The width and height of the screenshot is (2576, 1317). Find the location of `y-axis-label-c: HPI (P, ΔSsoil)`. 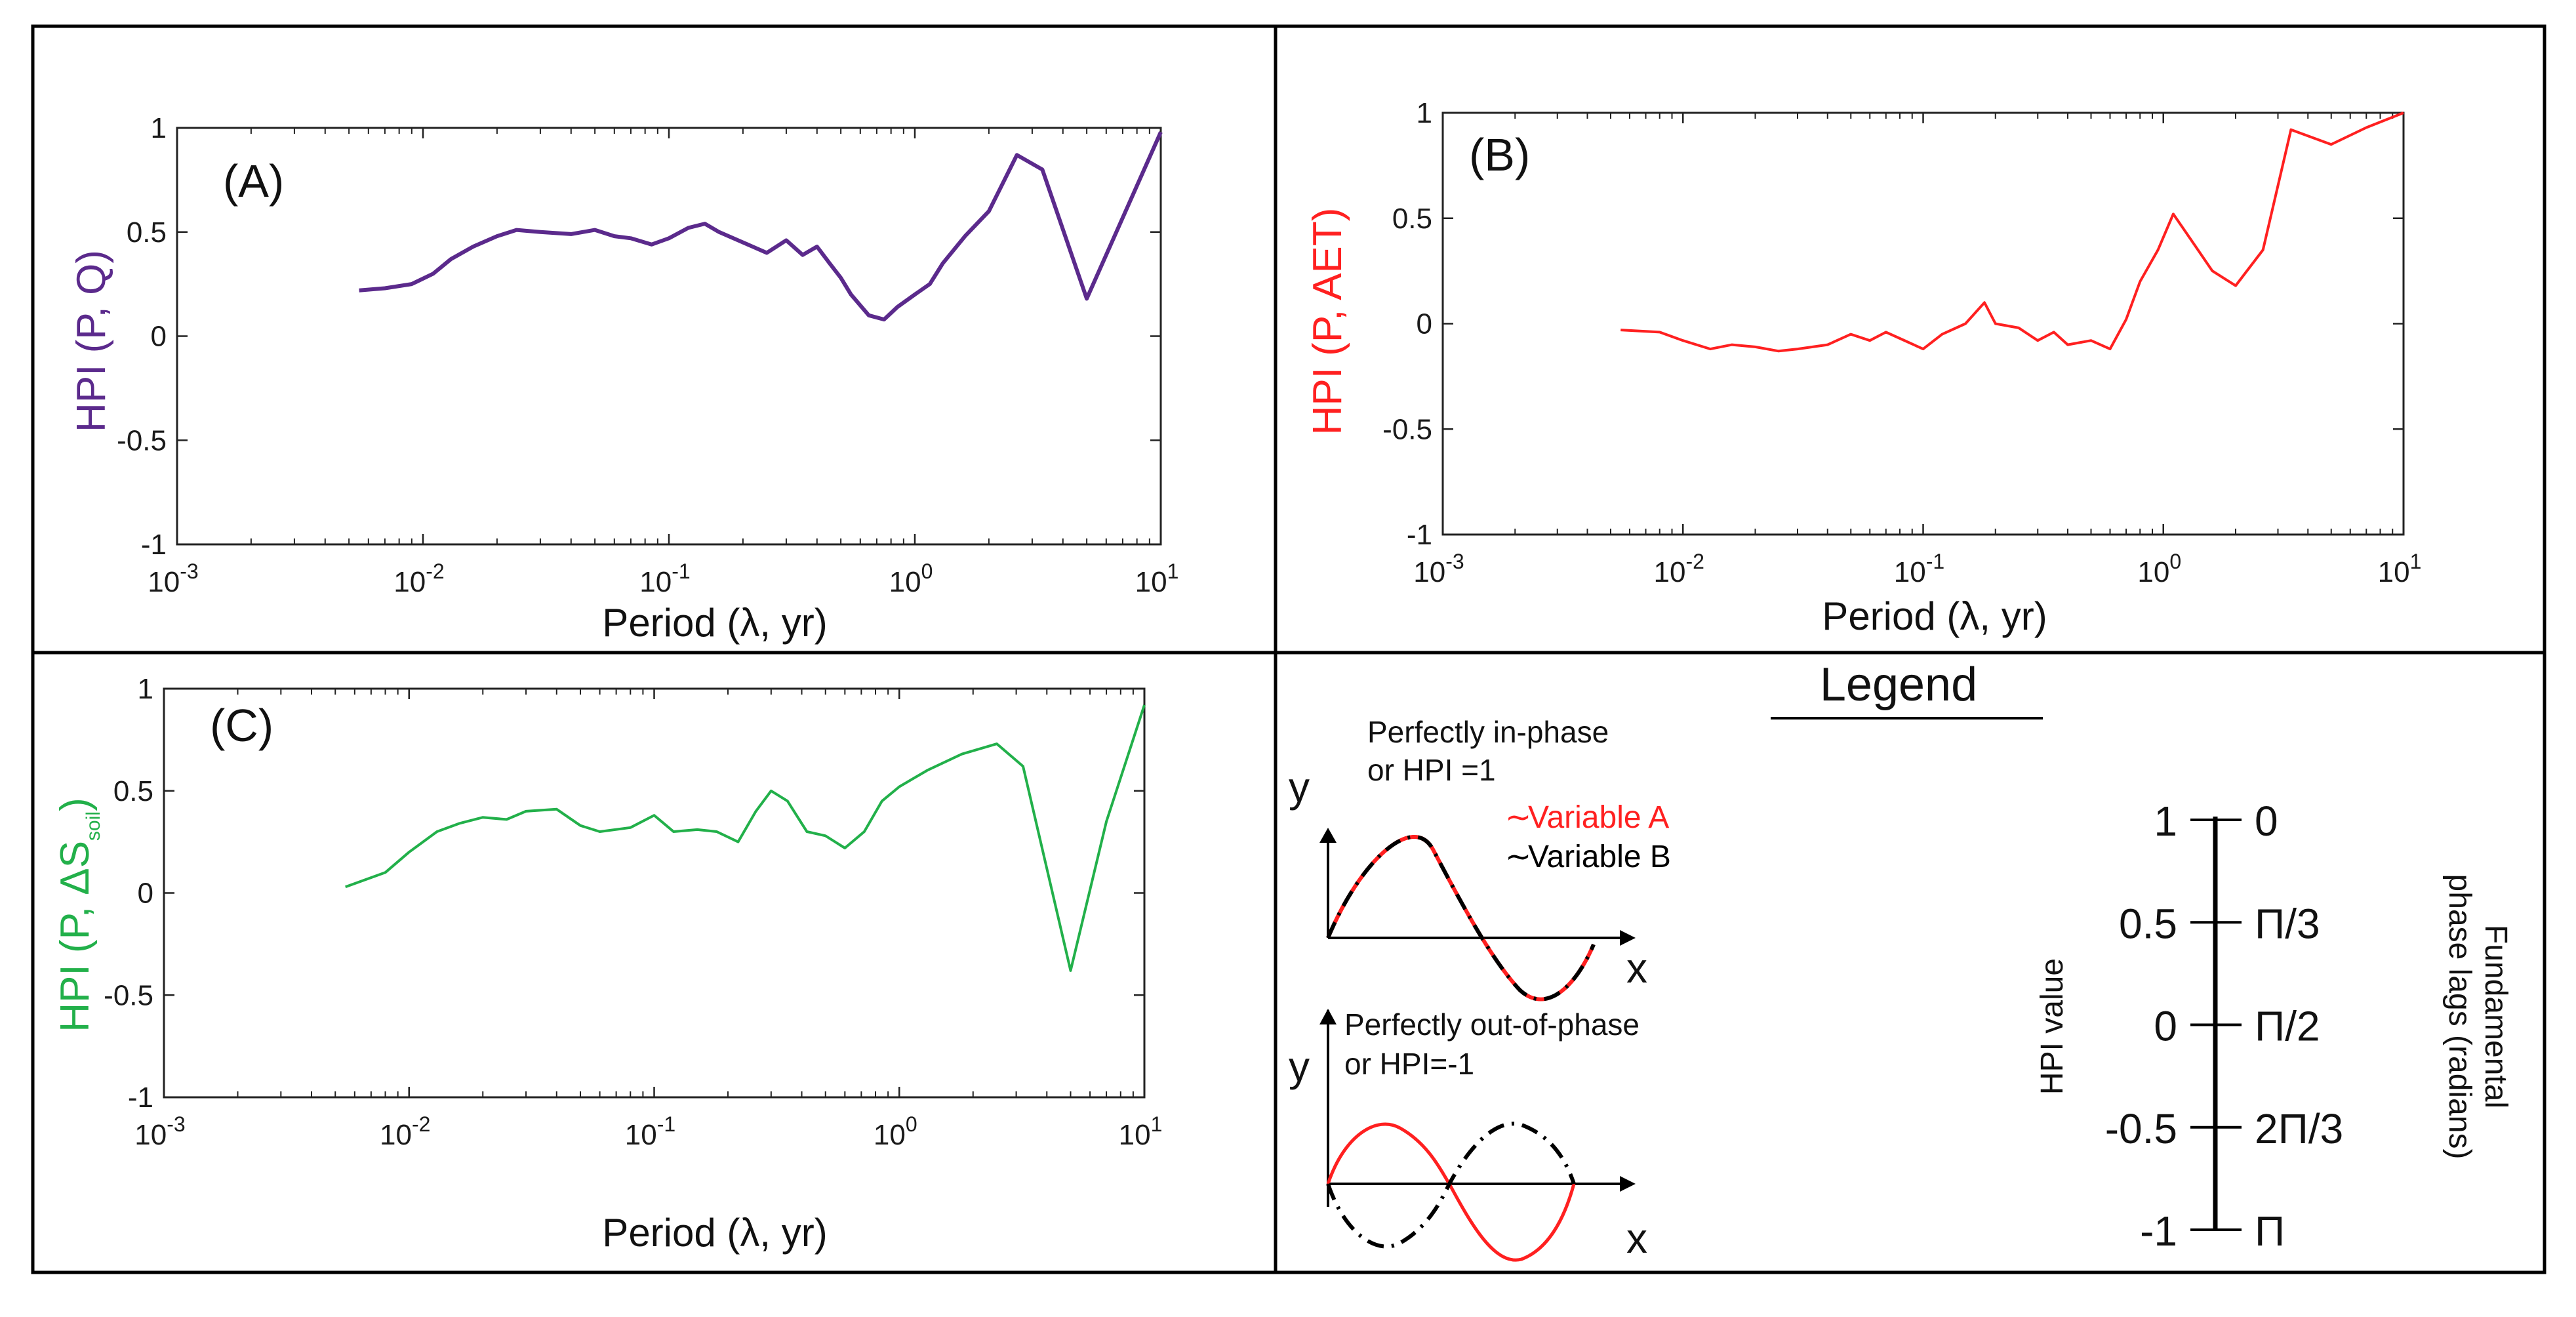

y-axis-label-c: HPI (P, ΔSsoil) is located at coordinates (78, 915).